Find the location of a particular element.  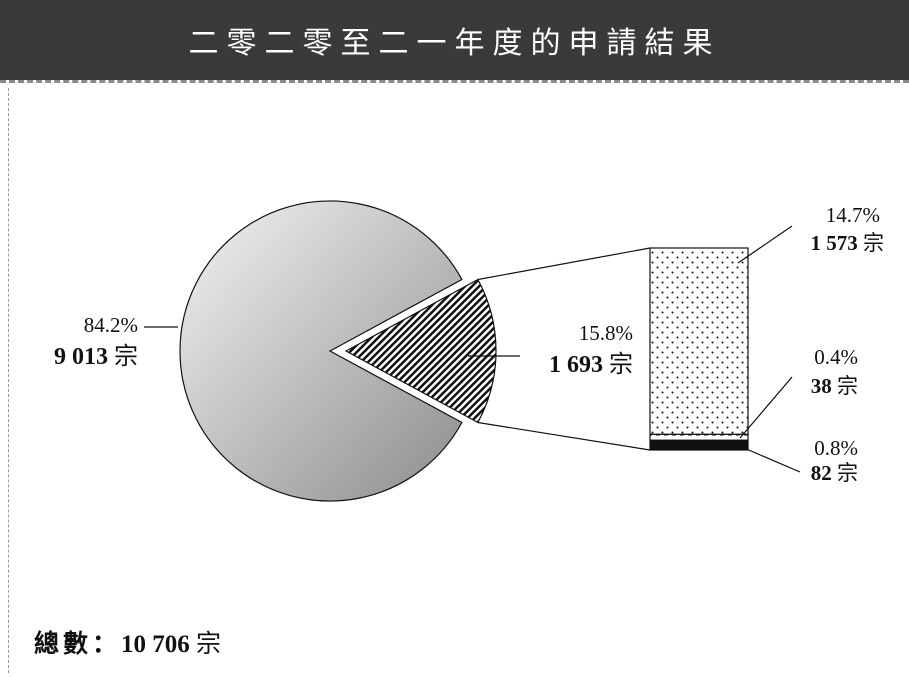

total-label: 總數：10 706 宗 is located at coordinates (127, 642).